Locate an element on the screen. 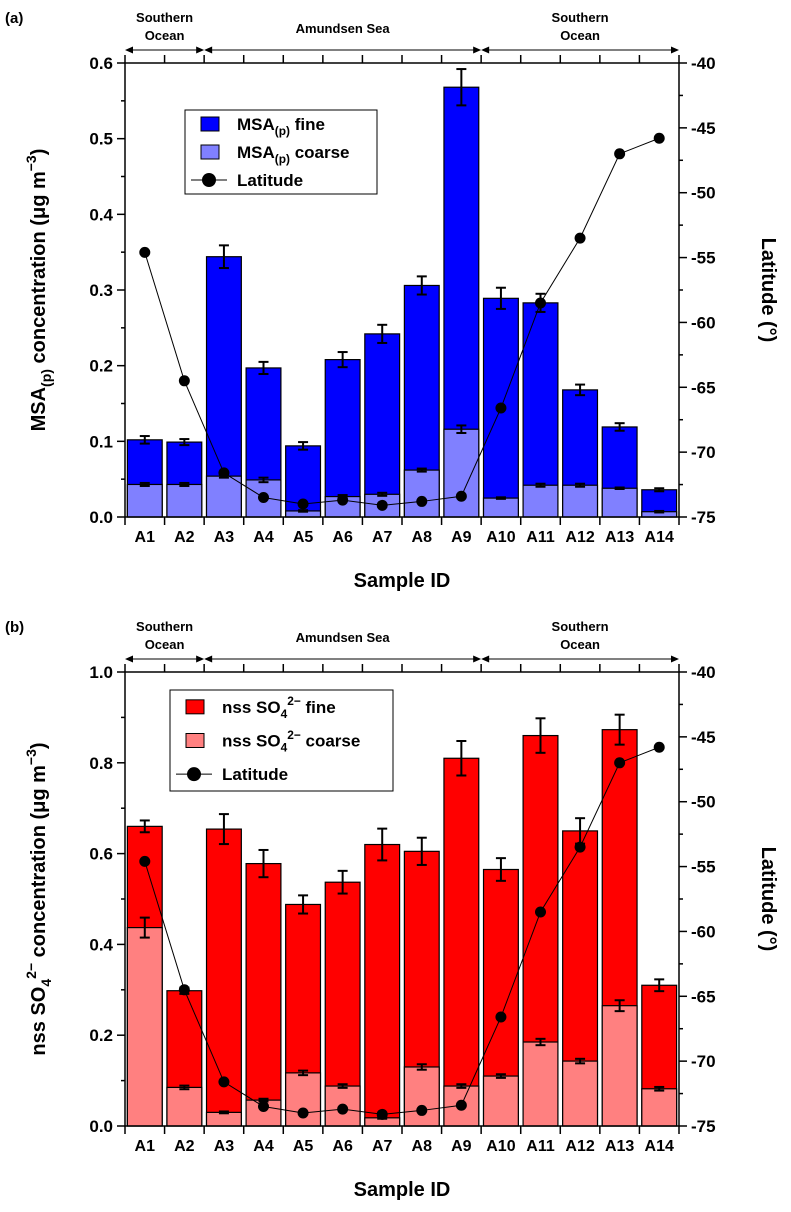 The height and width of the screenshot is (1212, 791). y2-axis-label: Latitude (°) is located at coordinates (768, 899).